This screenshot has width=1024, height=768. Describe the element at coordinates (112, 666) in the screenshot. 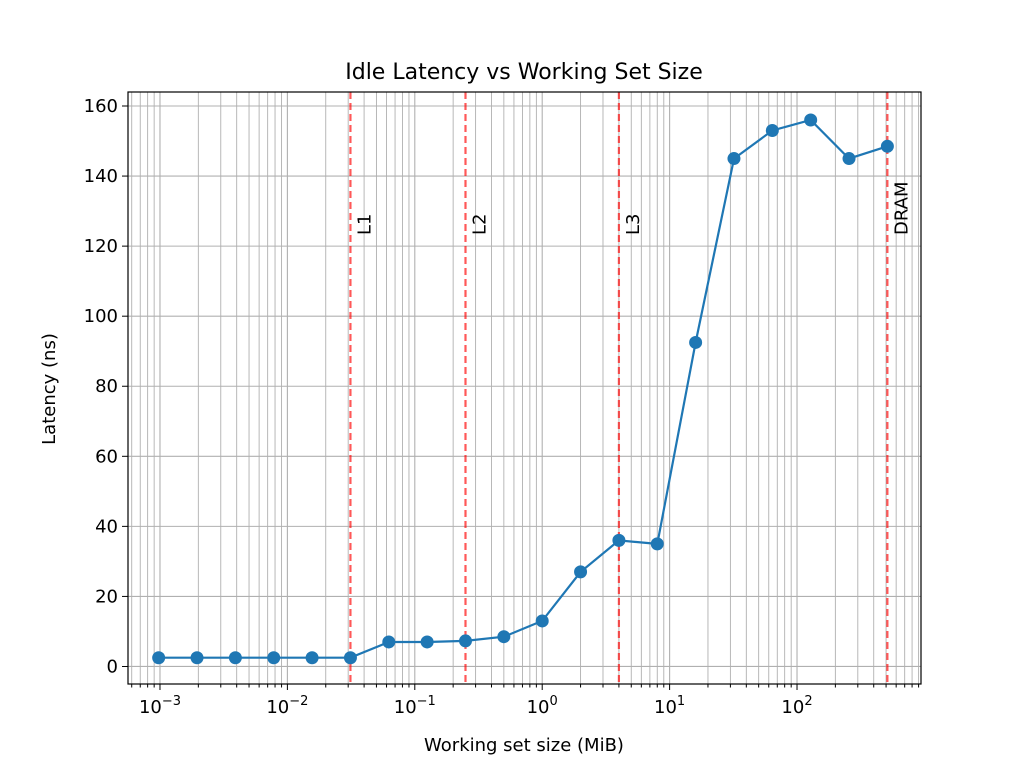

I see `y-tick-label: 0` at that location.